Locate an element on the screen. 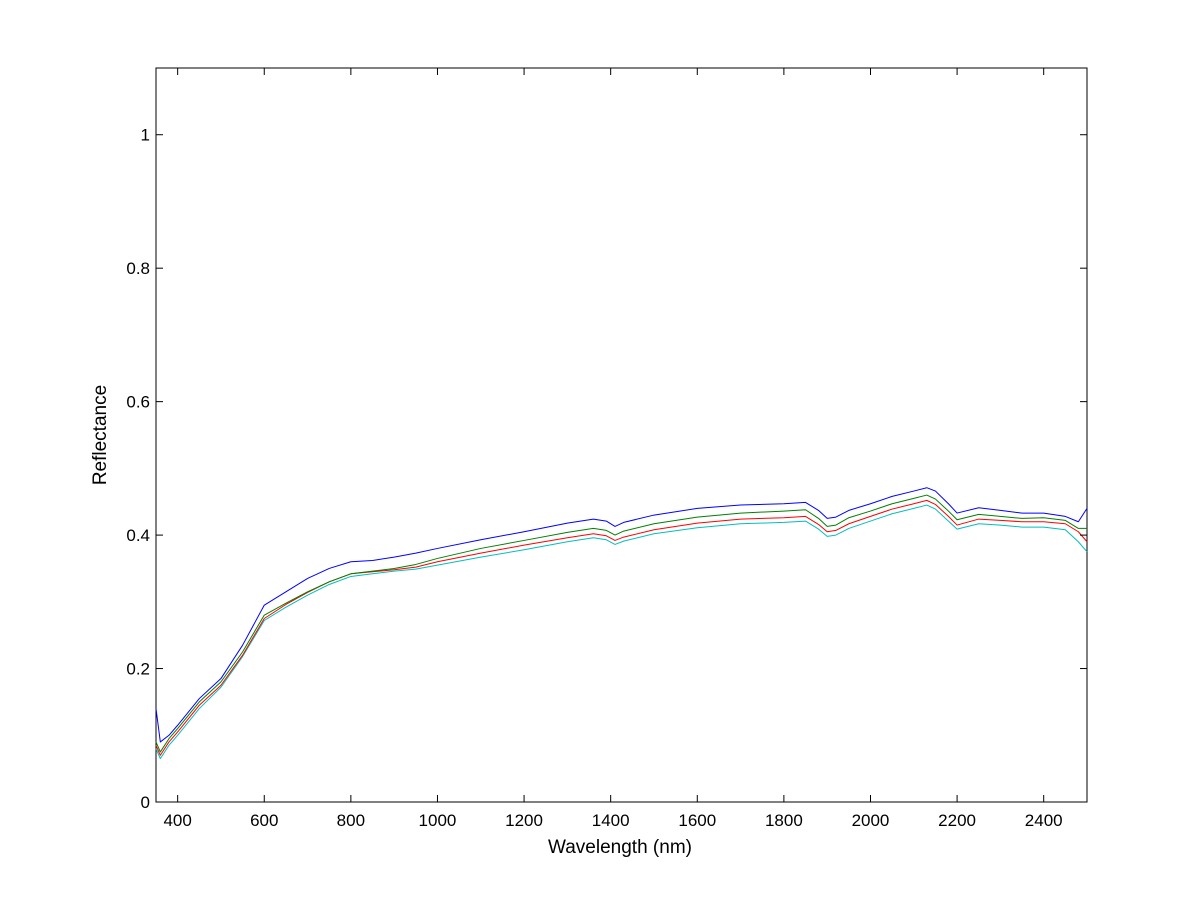  y-tick-label: 0.2 is located at coordinates (138, 669).